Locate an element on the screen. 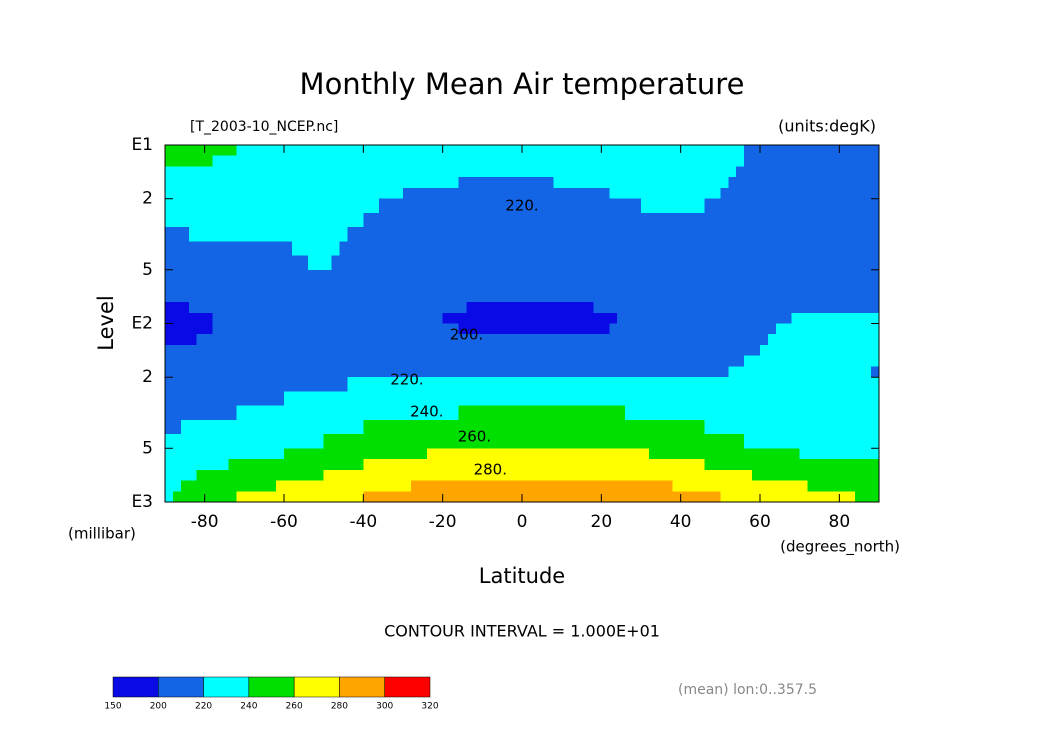 The width and height of the screenshot is (1044, 739). units-label: (units:degK) is located at coordinates (827, 126).